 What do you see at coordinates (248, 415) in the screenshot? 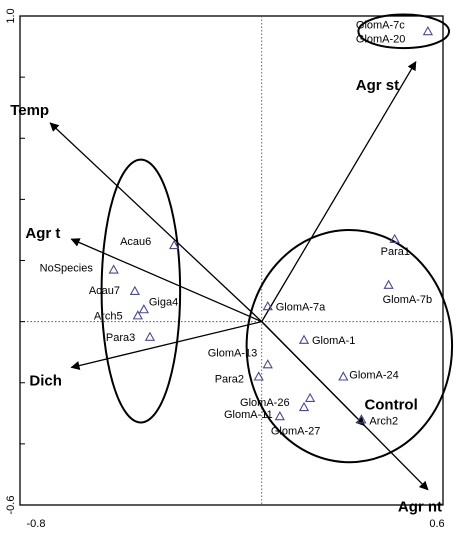
I see `point-label: GlomA-11` at bounding box center [248, 415].